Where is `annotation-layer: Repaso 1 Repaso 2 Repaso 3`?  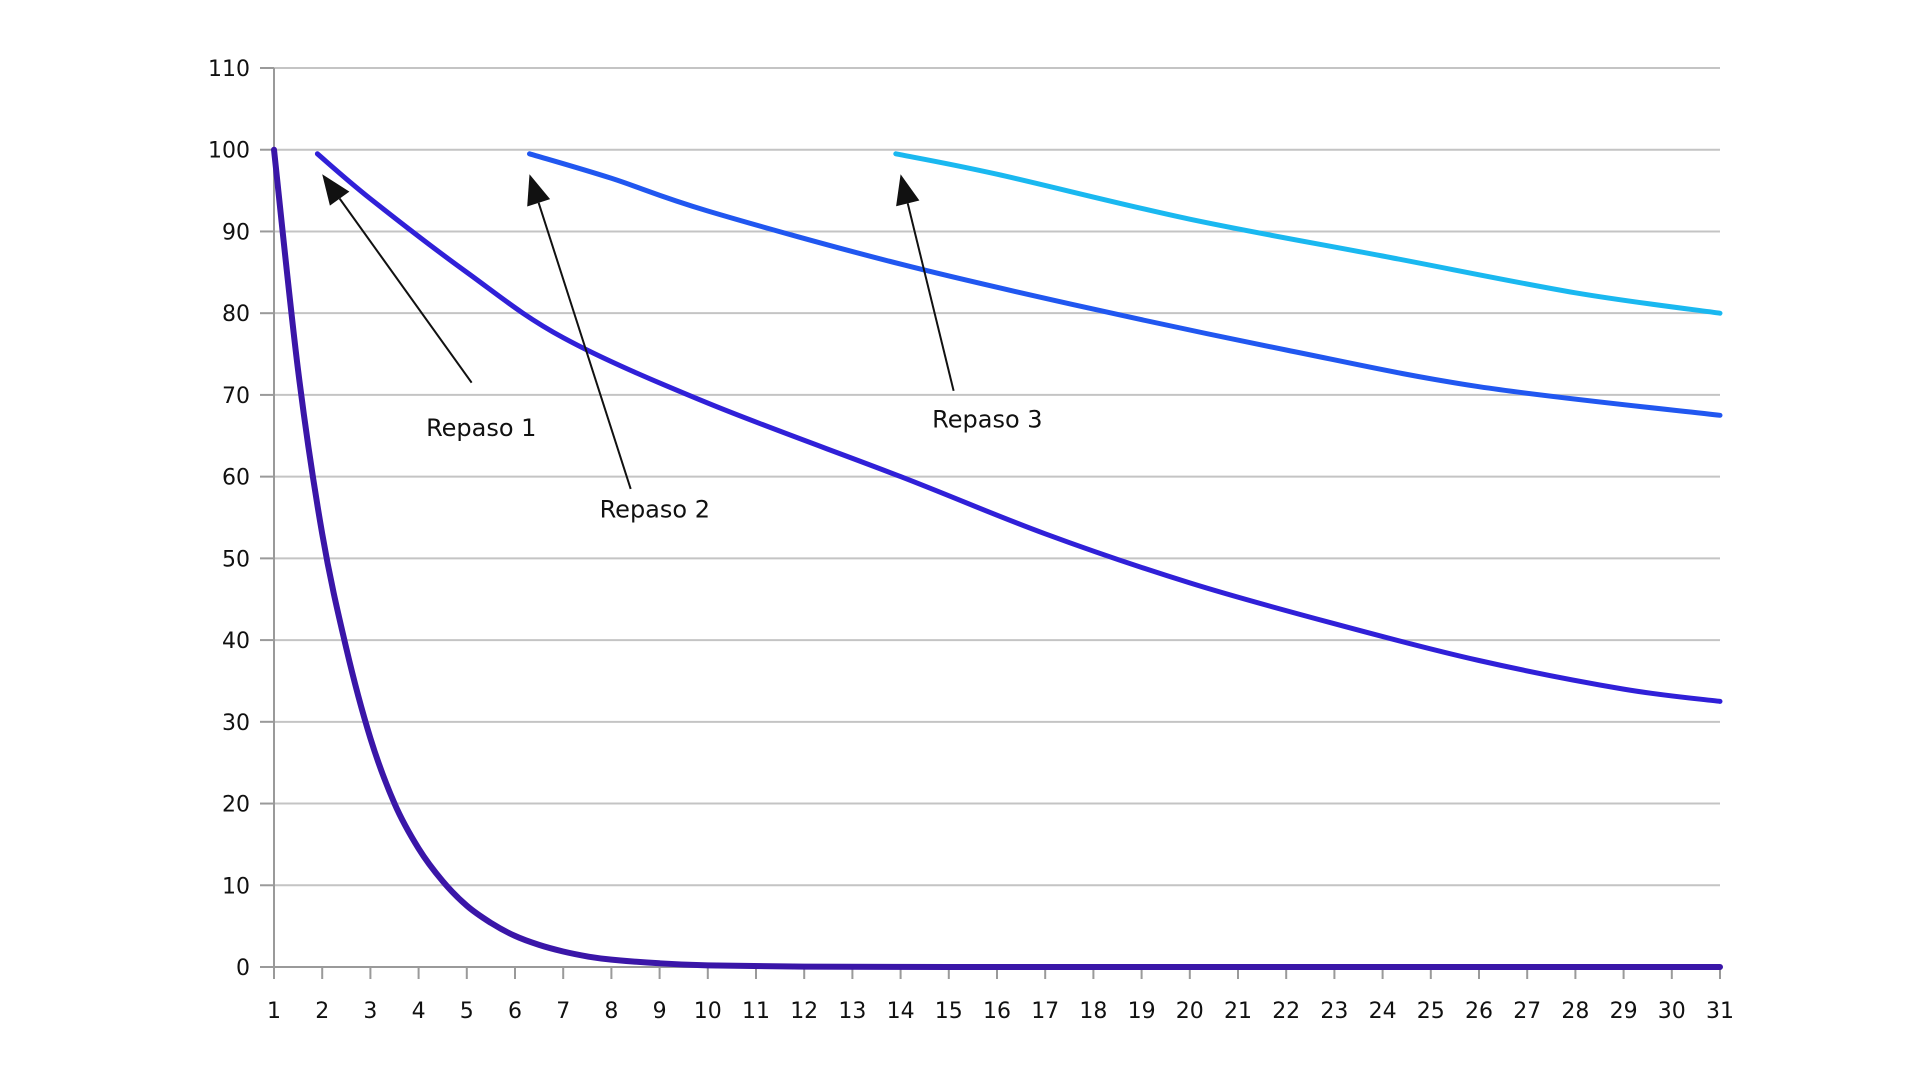 annotation-layer: Repaso 1 Repaso 2 Repaso 3 is located at coordinates (682, 349).